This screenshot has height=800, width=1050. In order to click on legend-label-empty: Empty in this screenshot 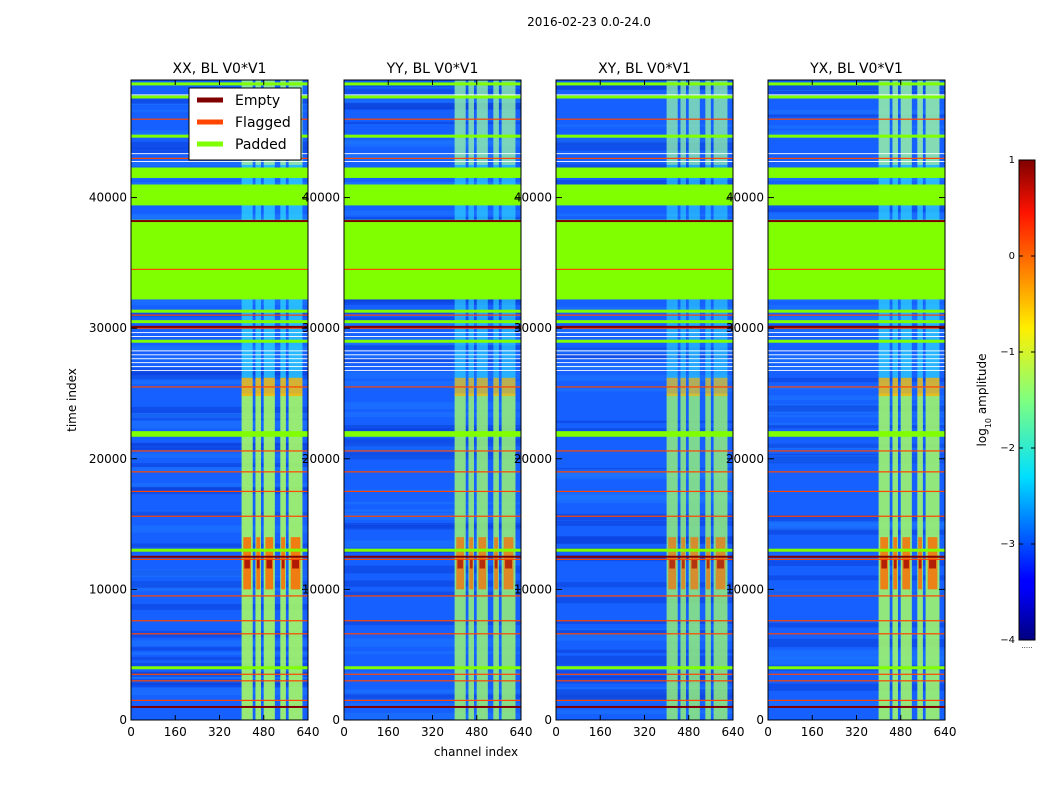, I will do `click(257, 101)`.